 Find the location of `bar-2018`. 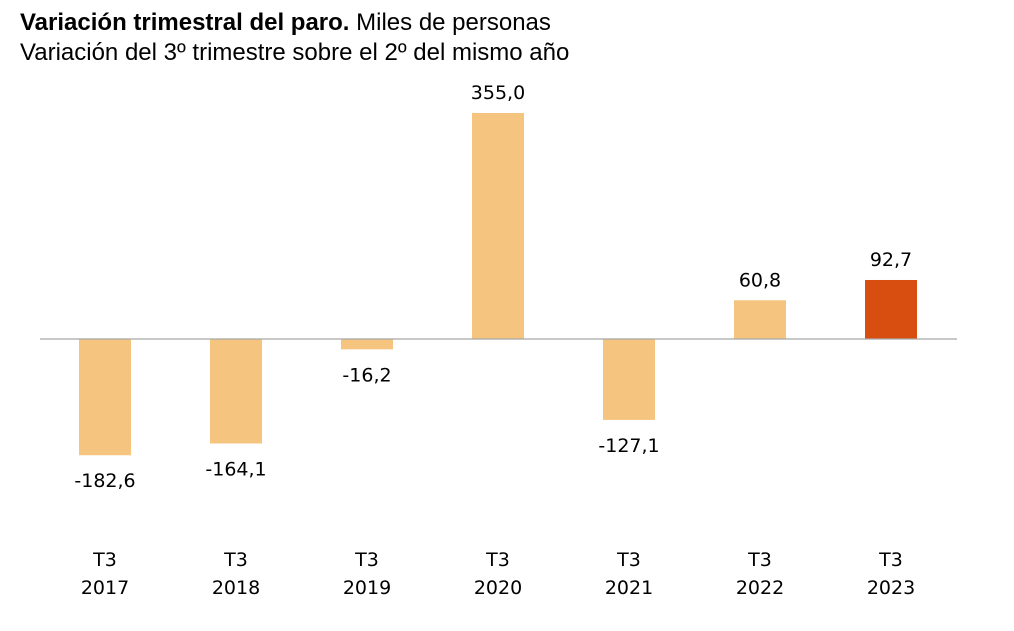

bar-2018 is located at coordinates (236, 391).